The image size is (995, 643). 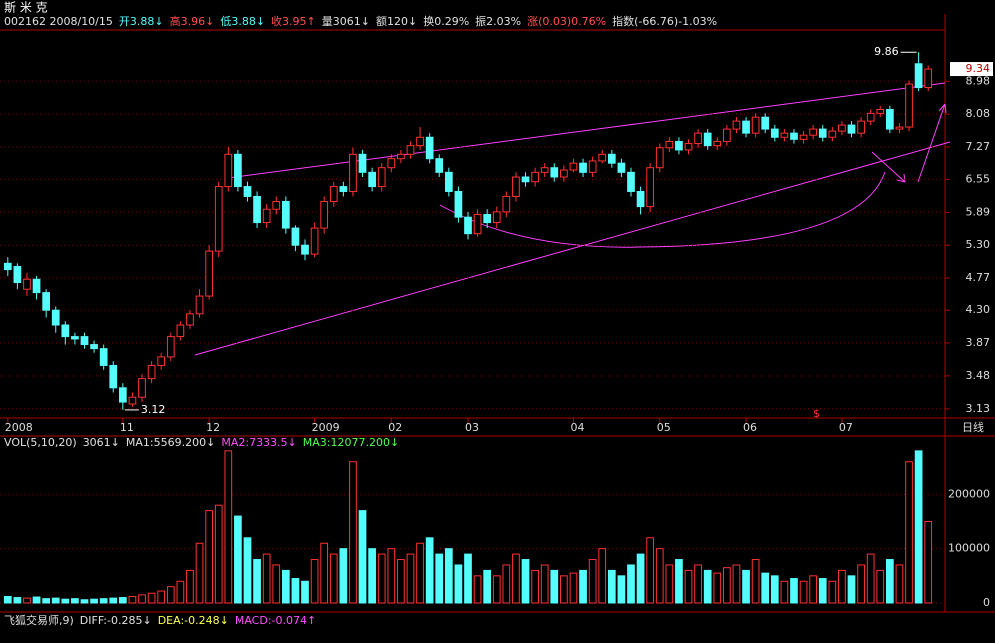 What do you see at coordinates (326, 427) in the screenshot?
I see `x-tick-label: 2009` at bounding box center [326, 427].